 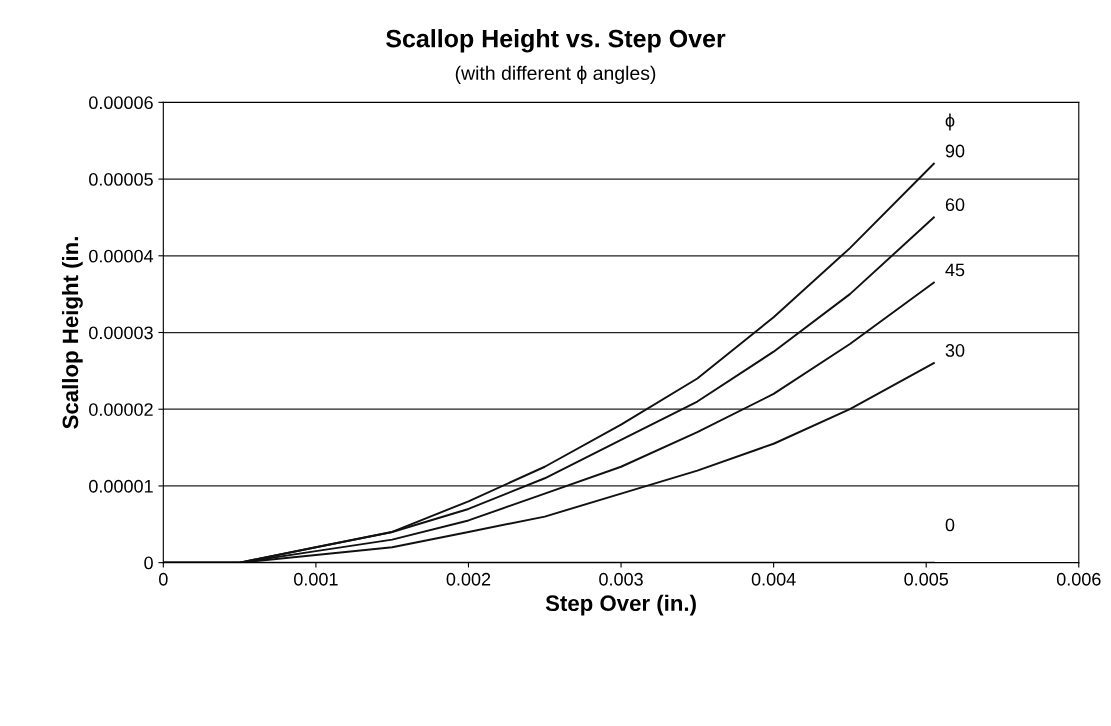 I want to click on series-label: 60, so click(x=955, y=205).